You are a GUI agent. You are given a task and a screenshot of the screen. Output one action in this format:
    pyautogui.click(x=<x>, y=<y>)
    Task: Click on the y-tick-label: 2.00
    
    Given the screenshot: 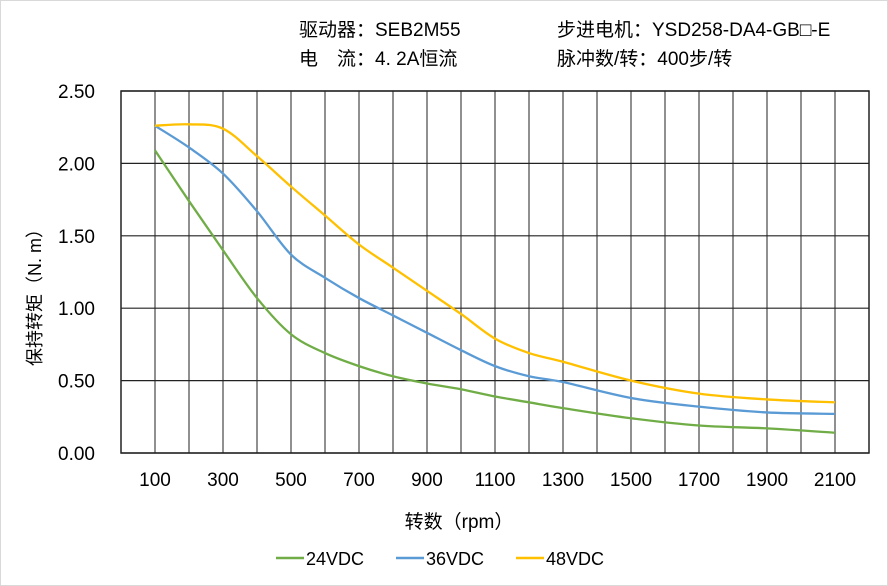 What is the action you would take?
    pyautogui.click(x=76, y=164)
    